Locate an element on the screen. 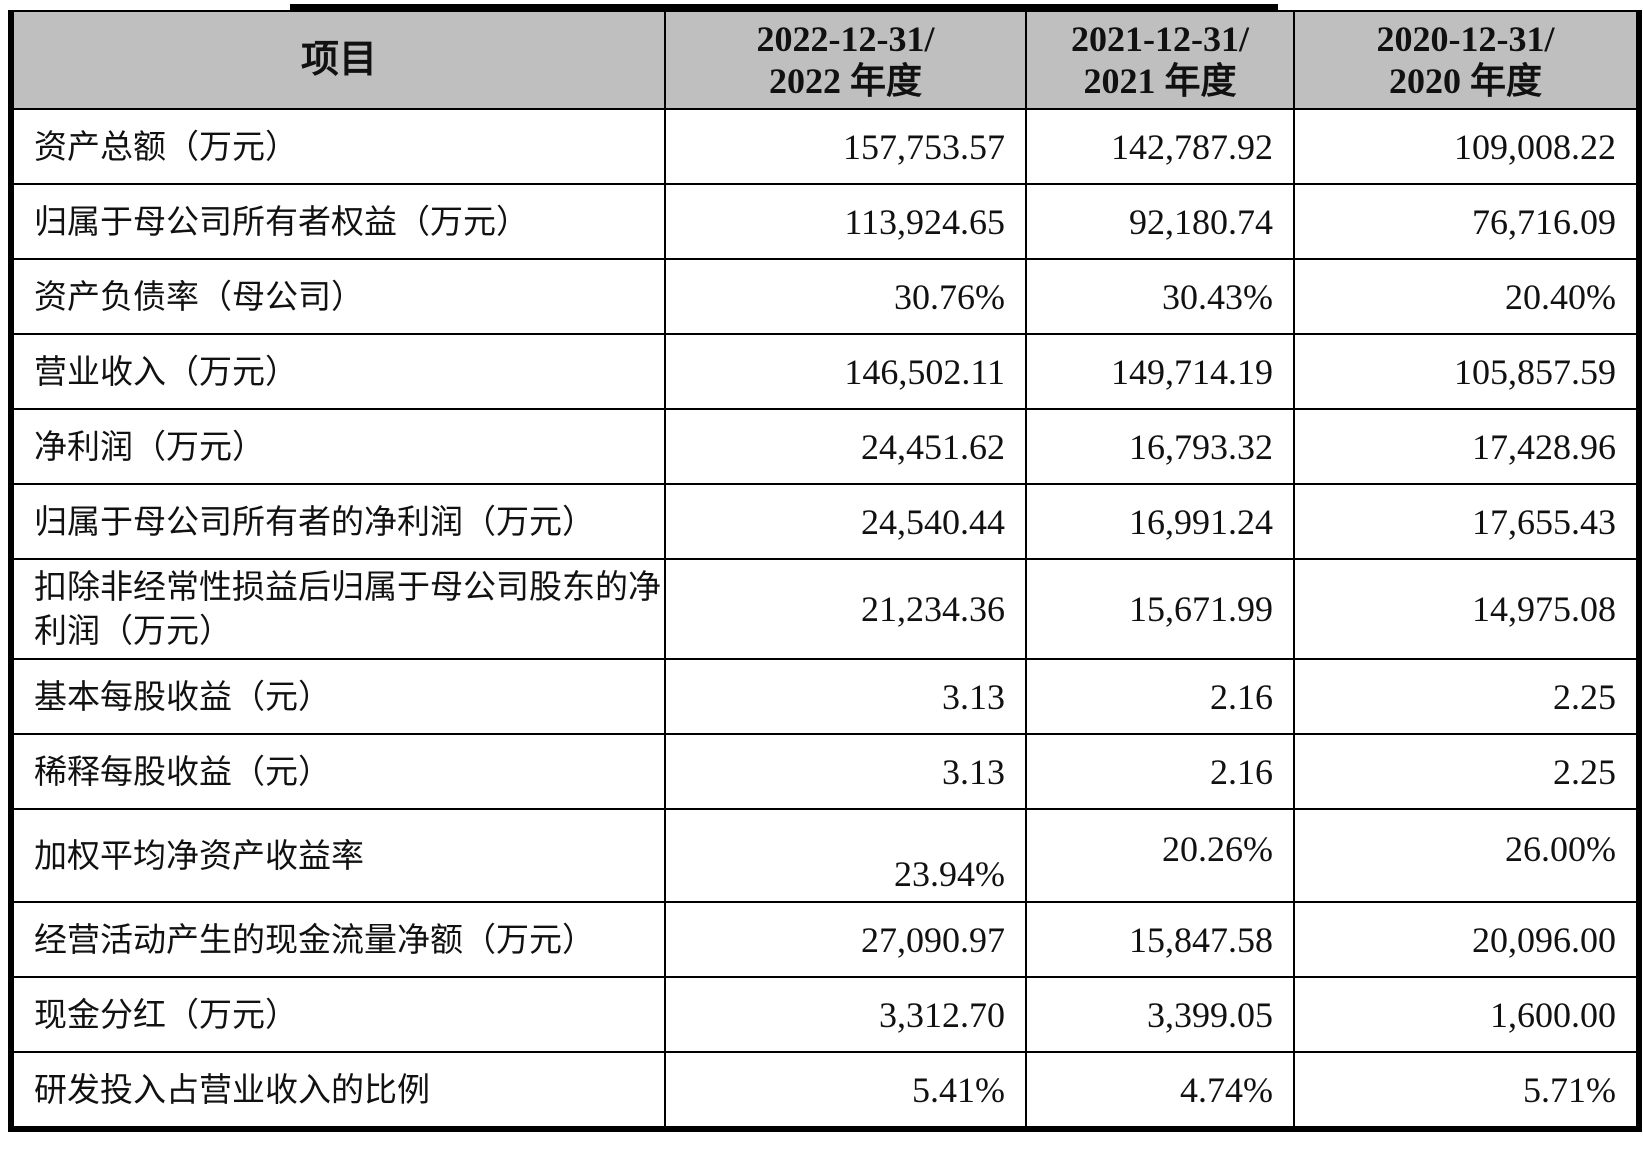 The width and height of the screenshot is (1643, 1154). table-row: 净利润（万元） 24,451.62 16,793.32 17,428.96 is located at coordinates (825, 446).